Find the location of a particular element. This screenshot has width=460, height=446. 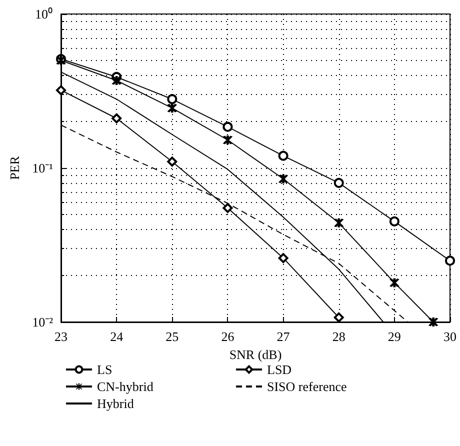

x-tick-label: 29 is located at coordinates (394, 336).